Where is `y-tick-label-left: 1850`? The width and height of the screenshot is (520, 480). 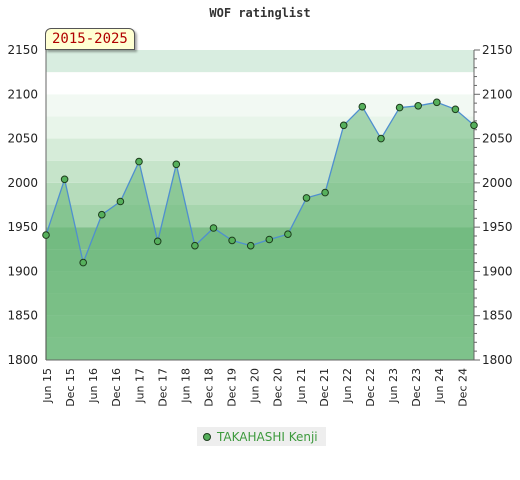
y-tick-label-left: 1850 is located at coordinates (22, 316).